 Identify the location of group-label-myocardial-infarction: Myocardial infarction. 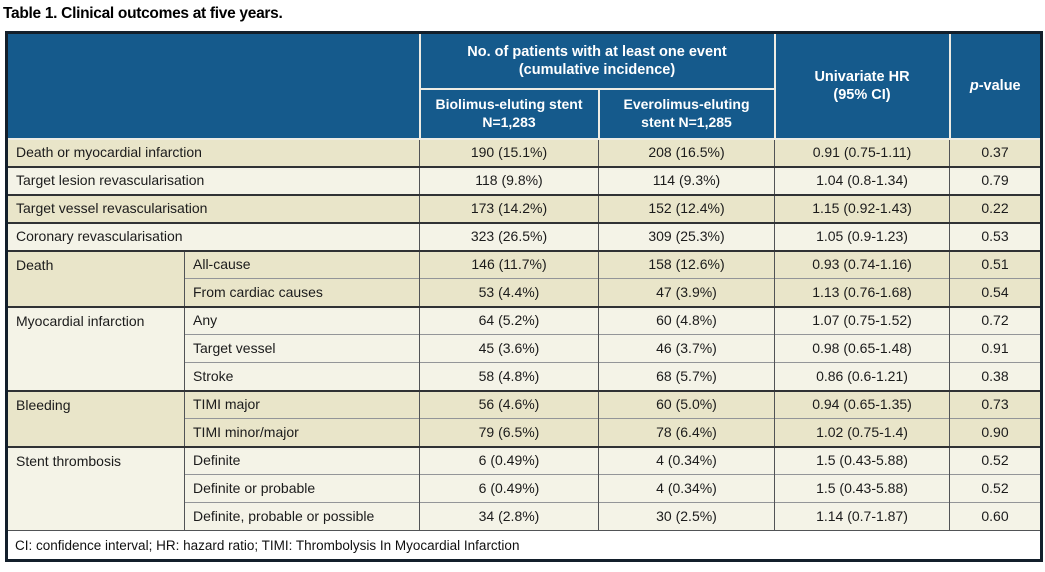
(95, 348).